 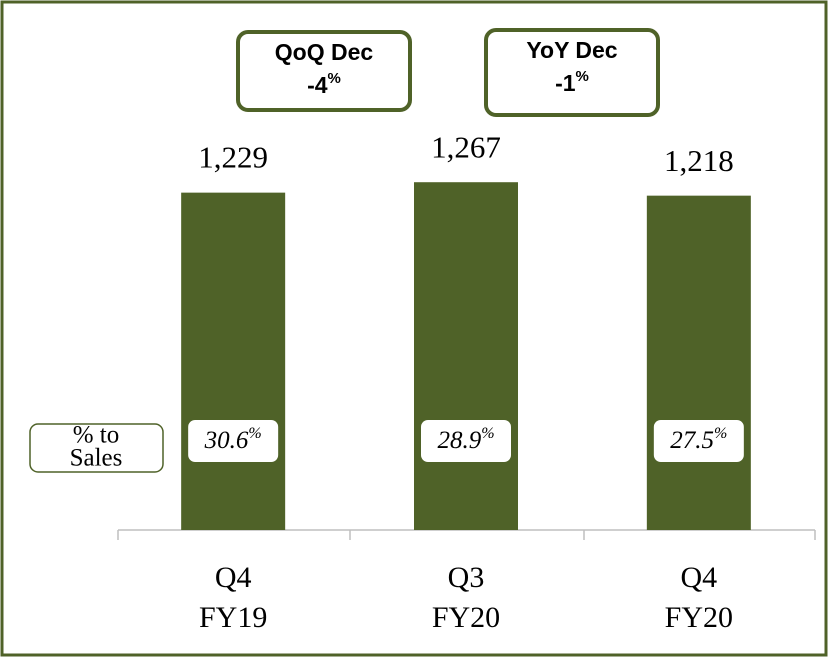 I want to click on annotation-value: -1%, so click(x=572, y=82).